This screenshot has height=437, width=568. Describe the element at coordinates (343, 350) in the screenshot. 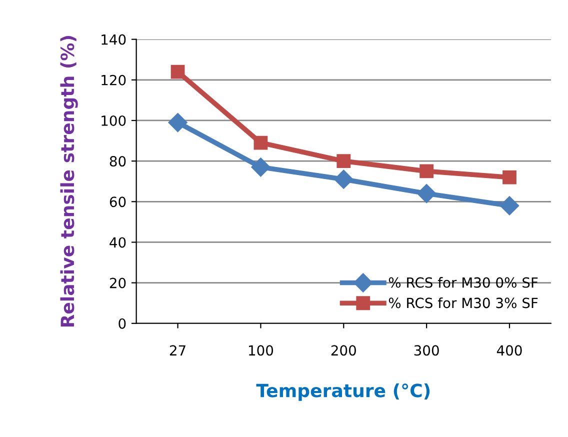

I see `x-tick-label: 200` at that location.